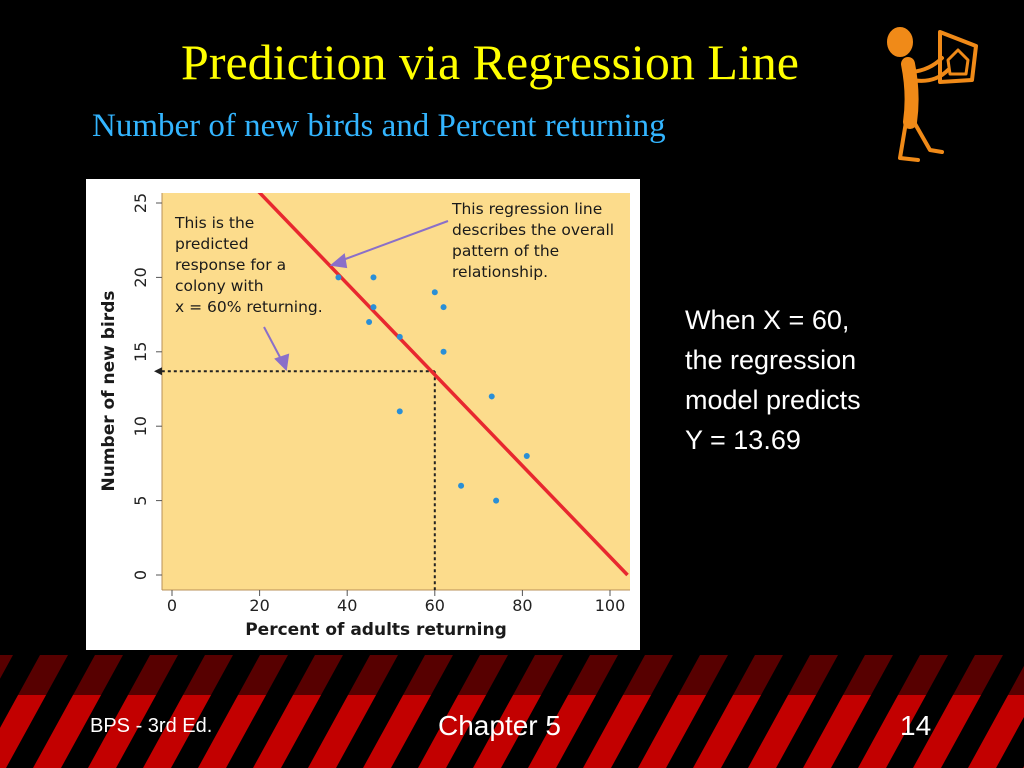 The width and height of the screenshot is (1024, 768). What do you see at coordinates (743, 440) in the screenshot?
I see `explanation-line: Y = 13.69` at bounding box center [743, 440].